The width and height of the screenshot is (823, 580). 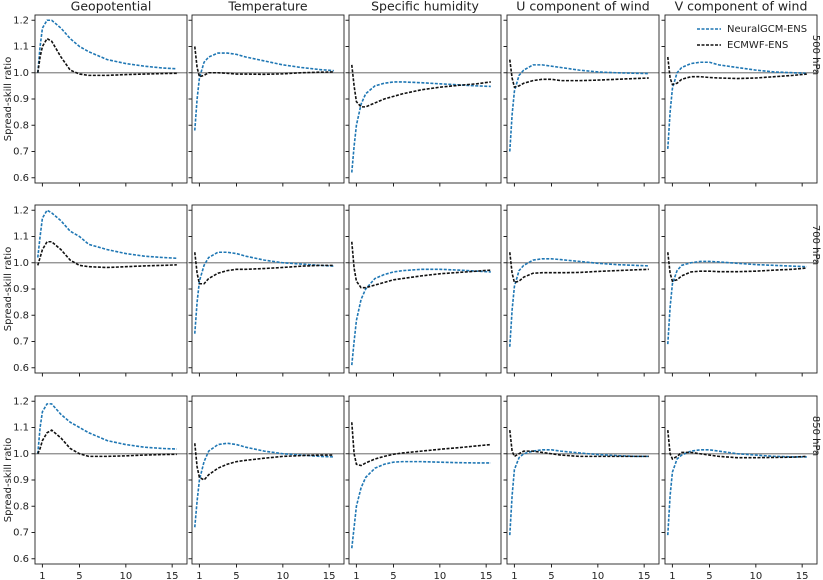 What do you see at coordinates (267, 7) in the screenshot?
I see `column-title: Temperature` at bounding box center [267, 7].